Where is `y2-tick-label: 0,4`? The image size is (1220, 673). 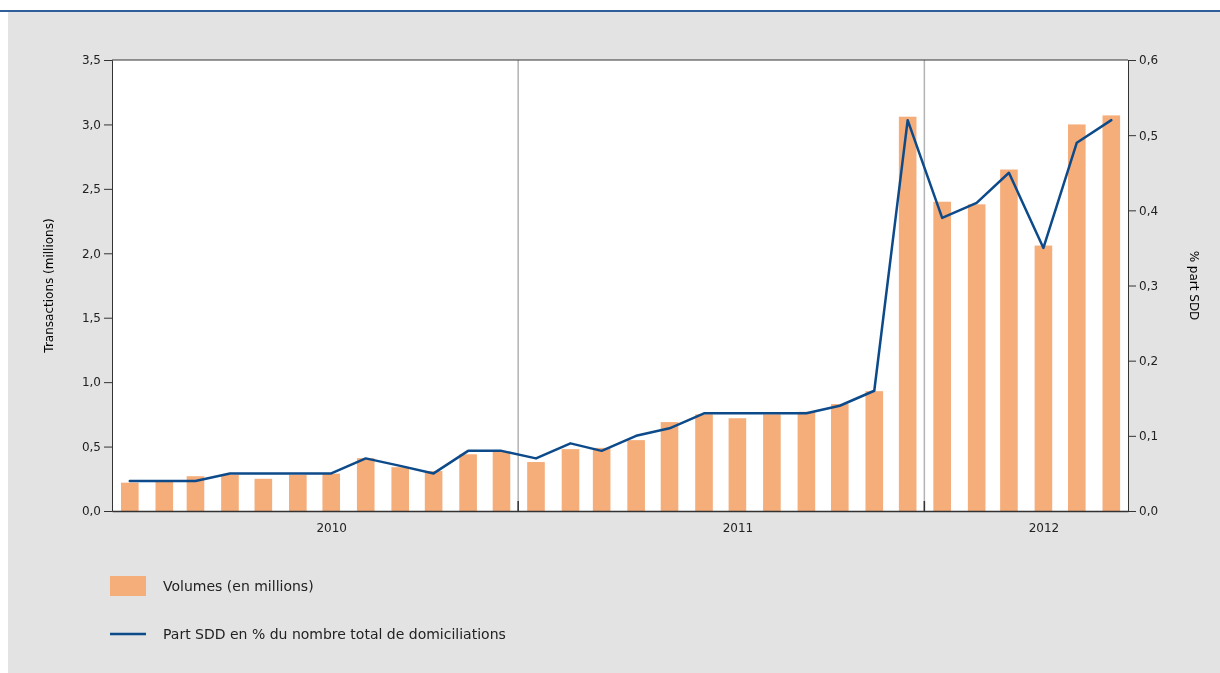 y2-tick-label: 0,4 is located at coordinates (1149, 210).